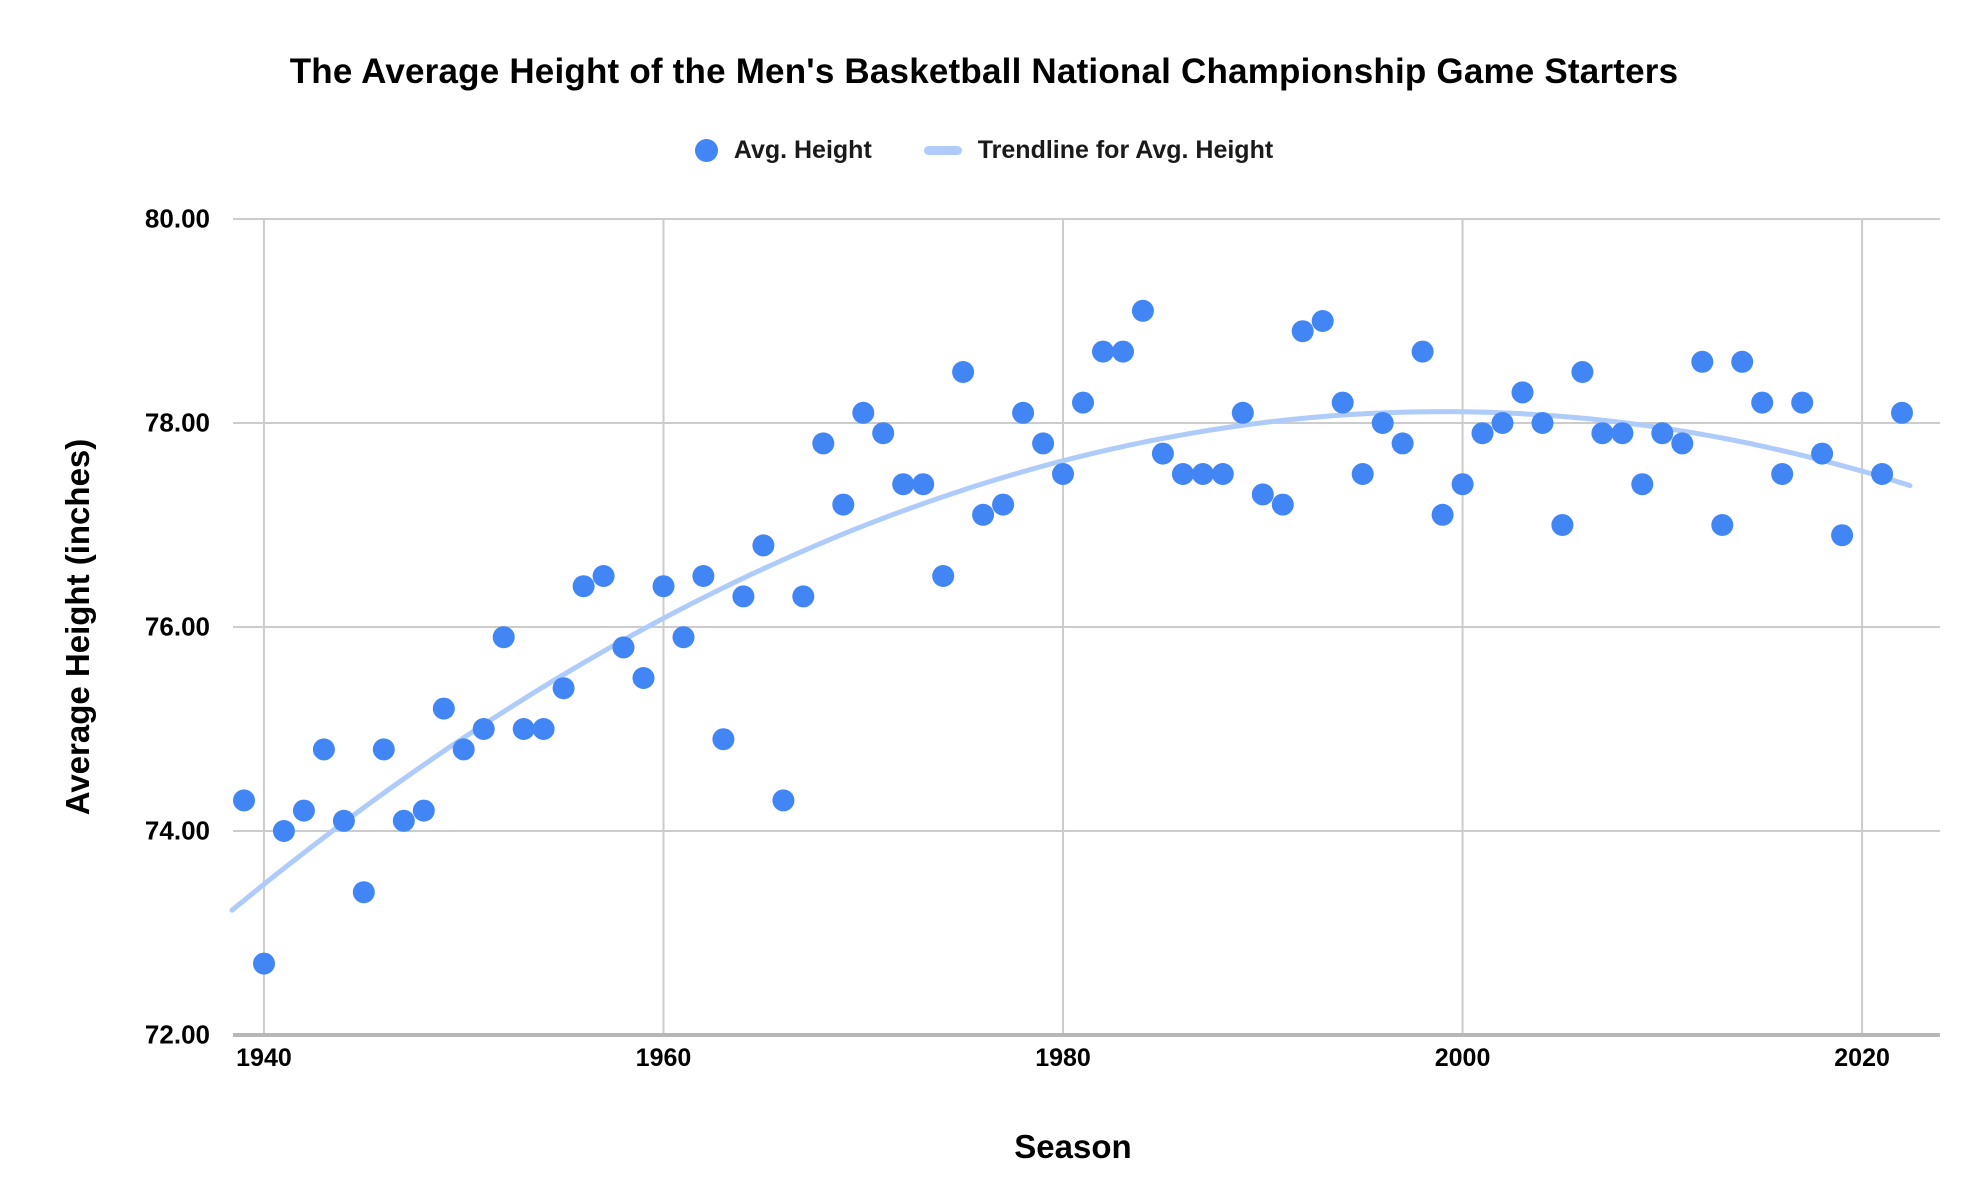 The height and width of the screenshot is (1188, 1968). Describe the element at coordinates (663, 1058) in the screenshot. I see `x-tick-label: 1960` at that location.